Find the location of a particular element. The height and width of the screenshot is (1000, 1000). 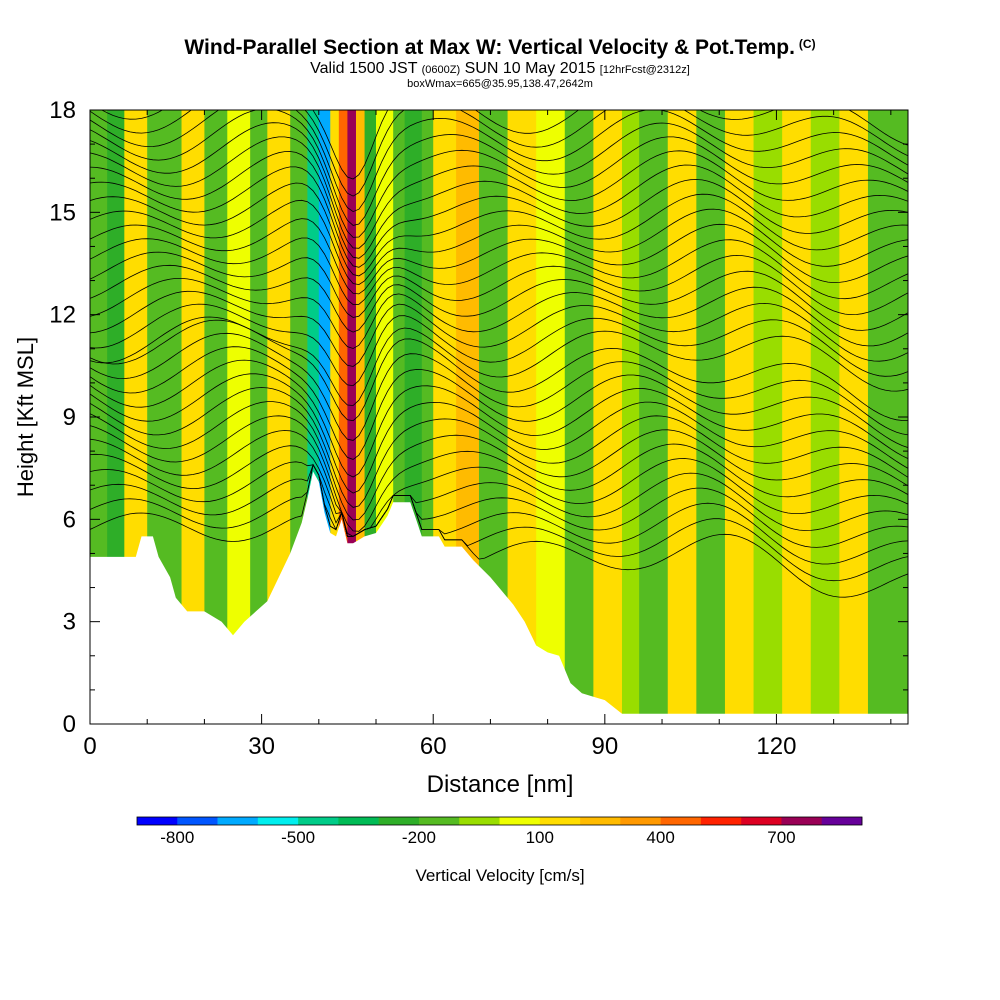

y-tick-label: 12 is located at coordinates (62, 315).